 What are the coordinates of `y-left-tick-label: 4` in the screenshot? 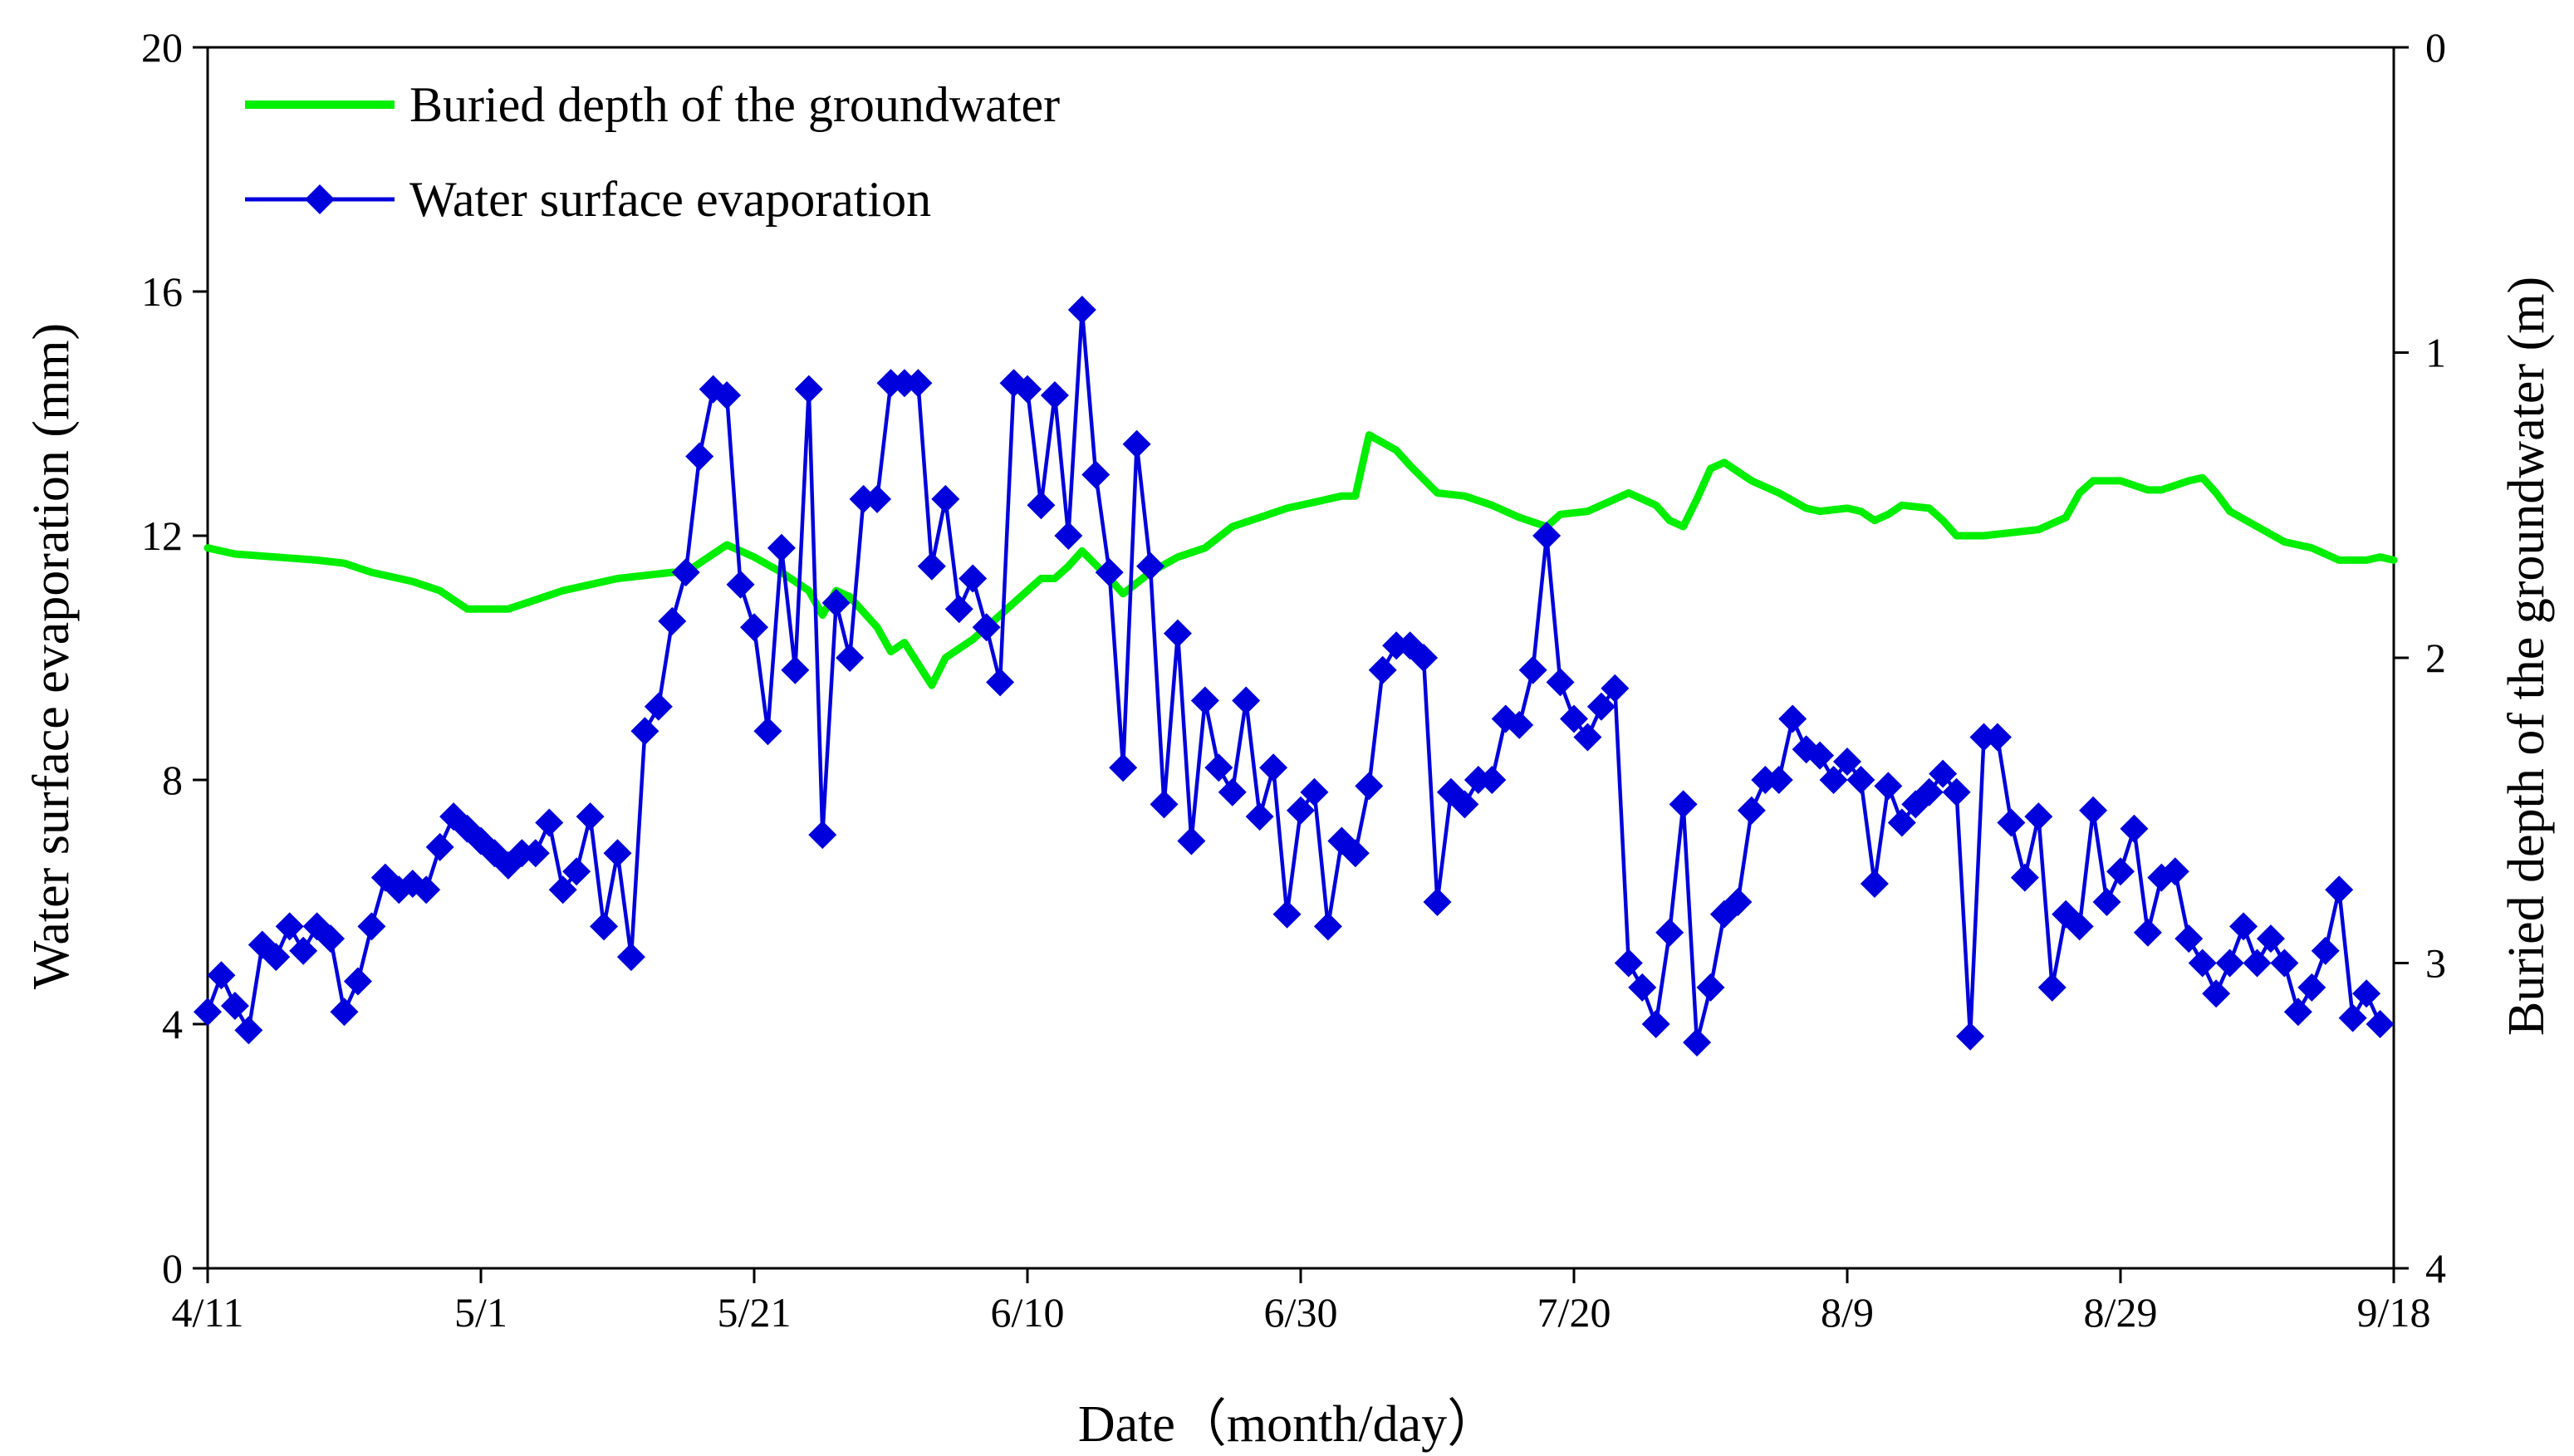 It's located at (172, 1024).